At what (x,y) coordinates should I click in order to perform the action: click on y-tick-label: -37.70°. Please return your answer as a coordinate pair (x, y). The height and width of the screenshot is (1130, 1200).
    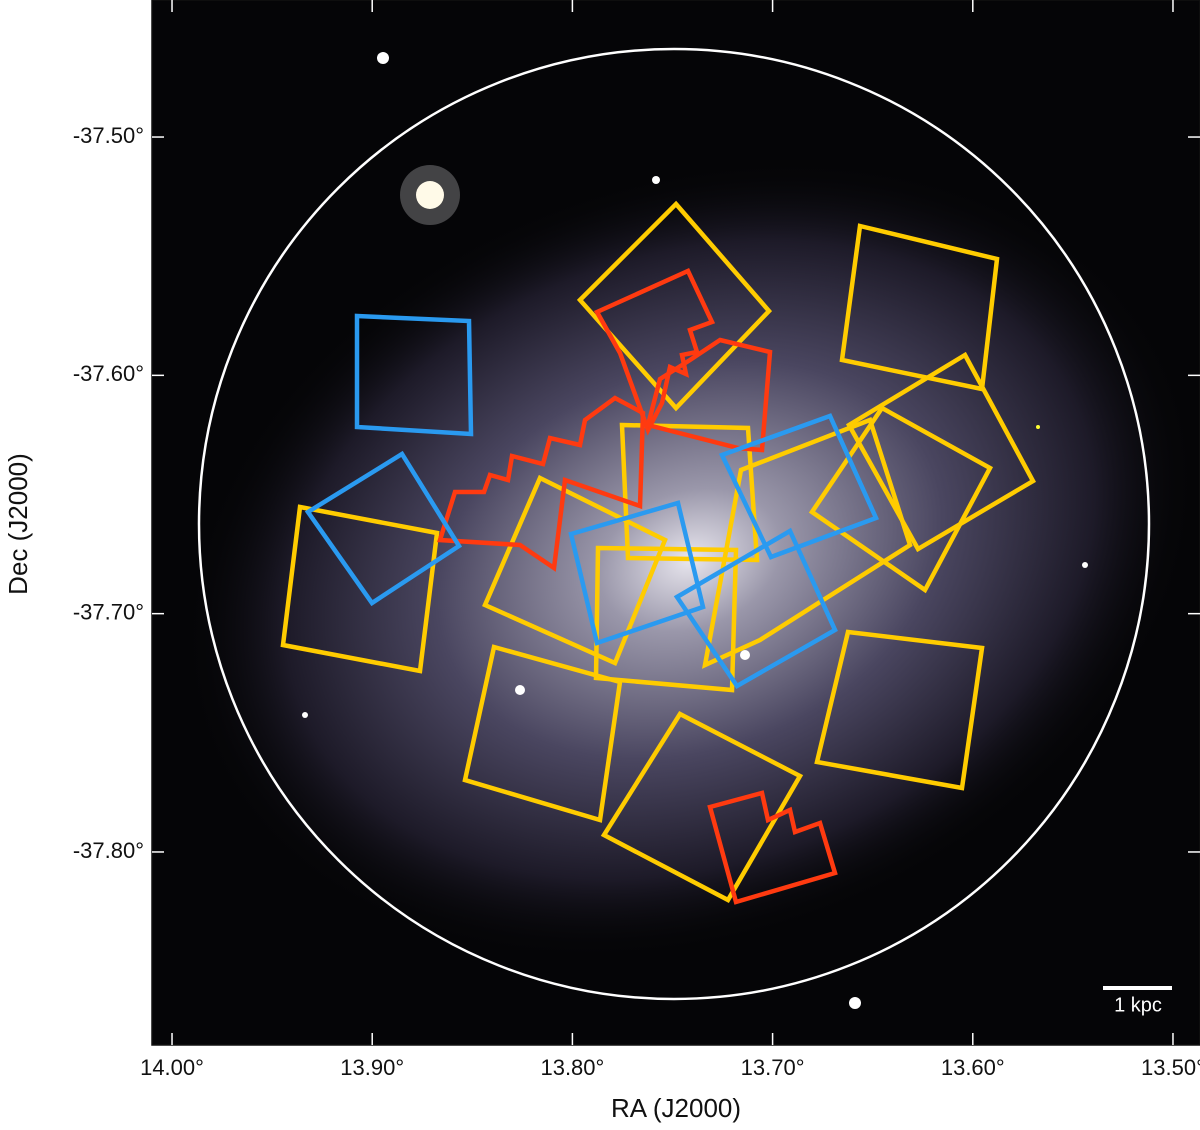
    Looking at the image, I should click on (108, 611).